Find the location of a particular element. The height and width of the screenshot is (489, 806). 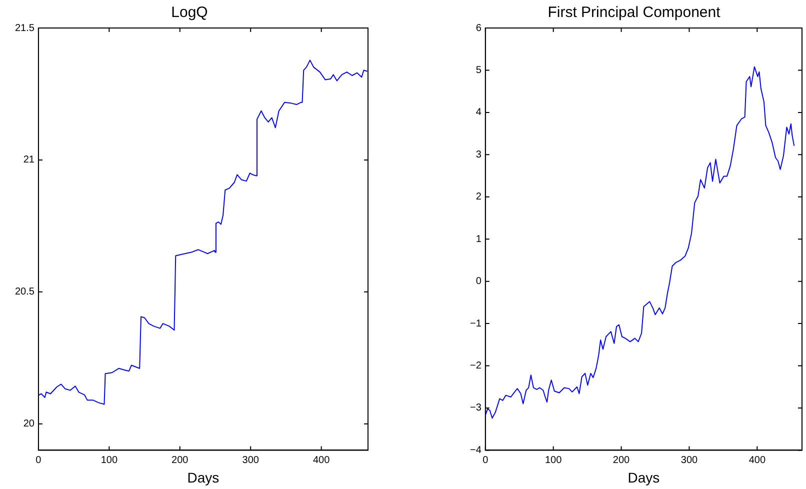

y-tick-label: −2 is located at coordinates (476, 366).